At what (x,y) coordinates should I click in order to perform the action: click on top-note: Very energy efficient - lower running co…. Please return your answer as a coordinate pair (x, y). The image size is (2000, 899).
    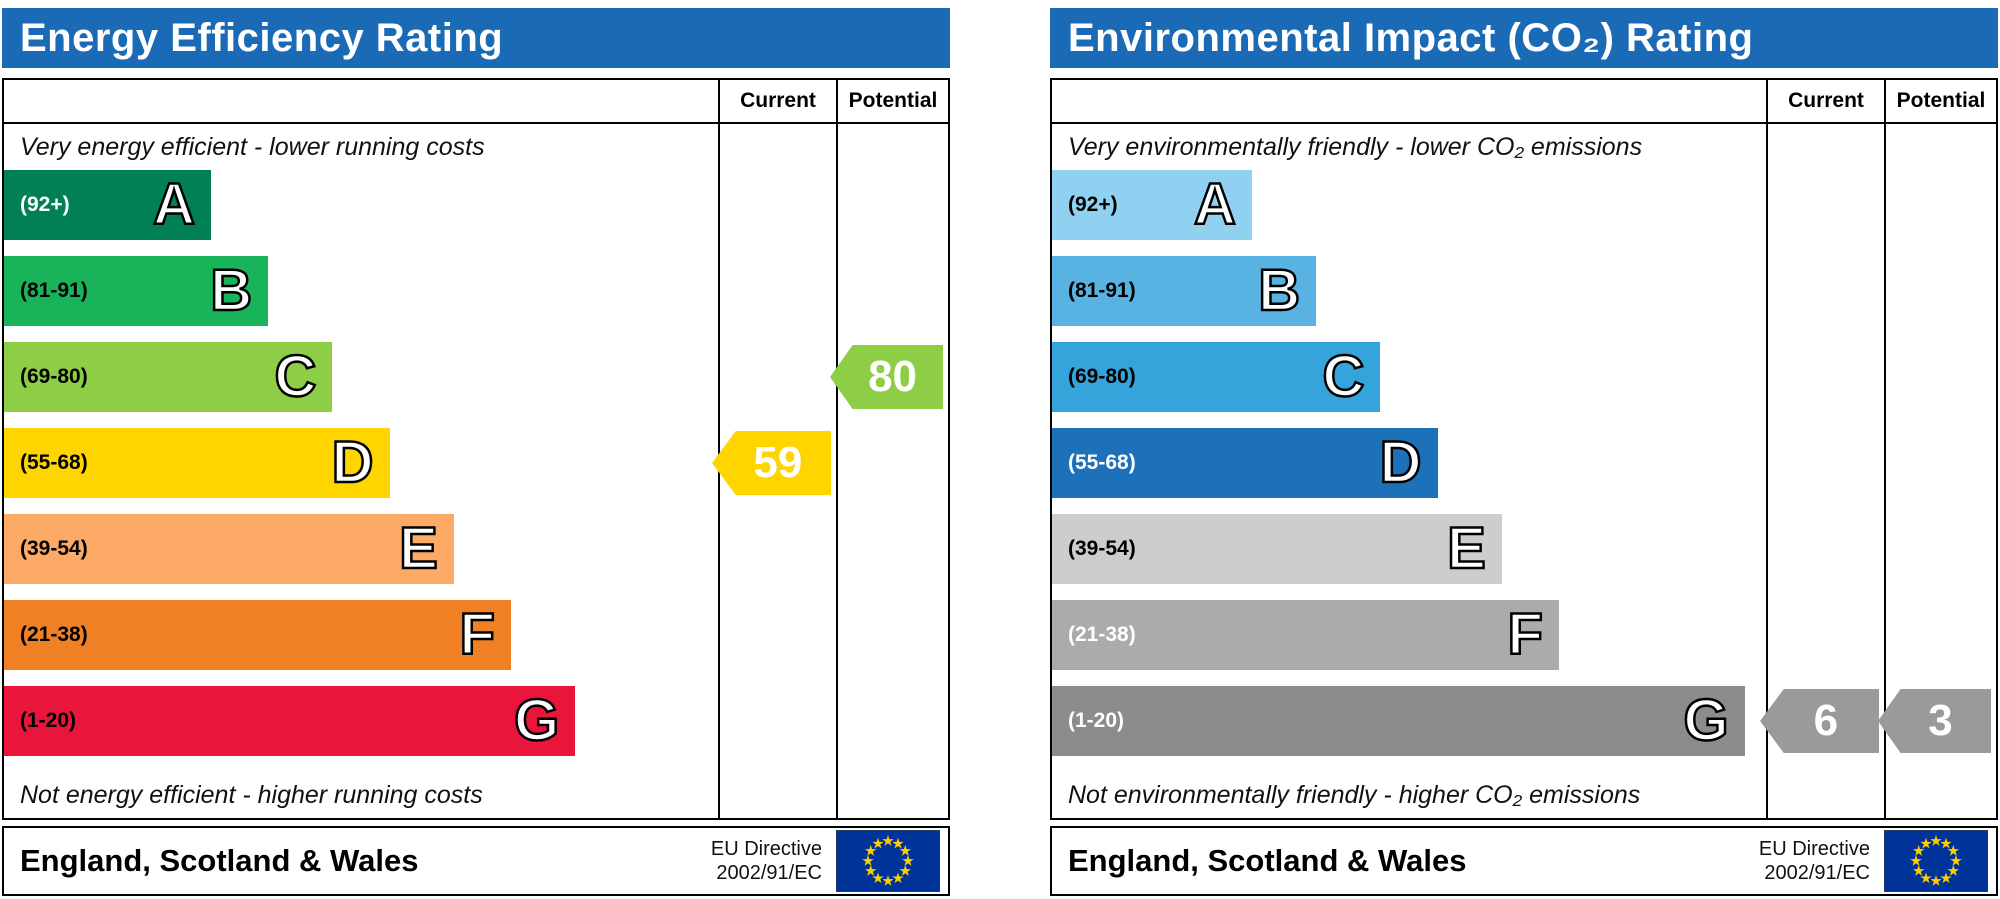
    Looking at the image, I should click on (252, 146).